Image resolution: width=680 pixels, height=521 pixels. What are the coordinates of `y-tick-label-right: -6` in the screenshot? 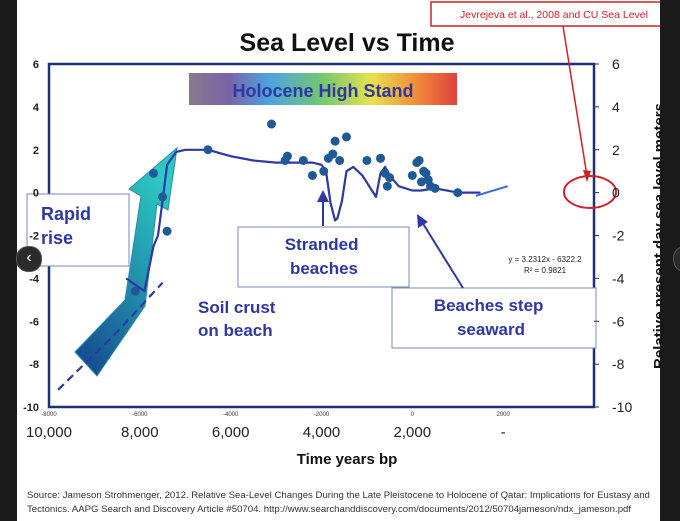 It's located at (618, 321).